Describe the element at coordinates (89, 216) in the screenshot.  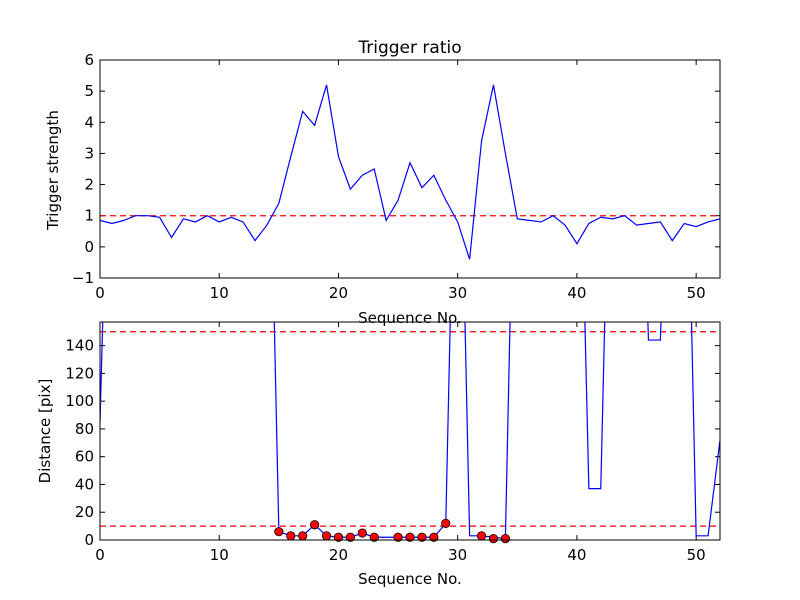
I see `y-tick-label: 1` at that location.